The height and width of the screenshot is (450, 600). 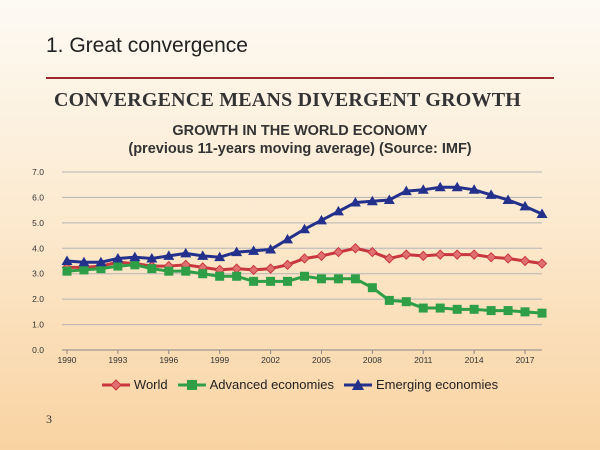 I want to click on slide-title: 1. Great convergence, so click(x=147, y=45).